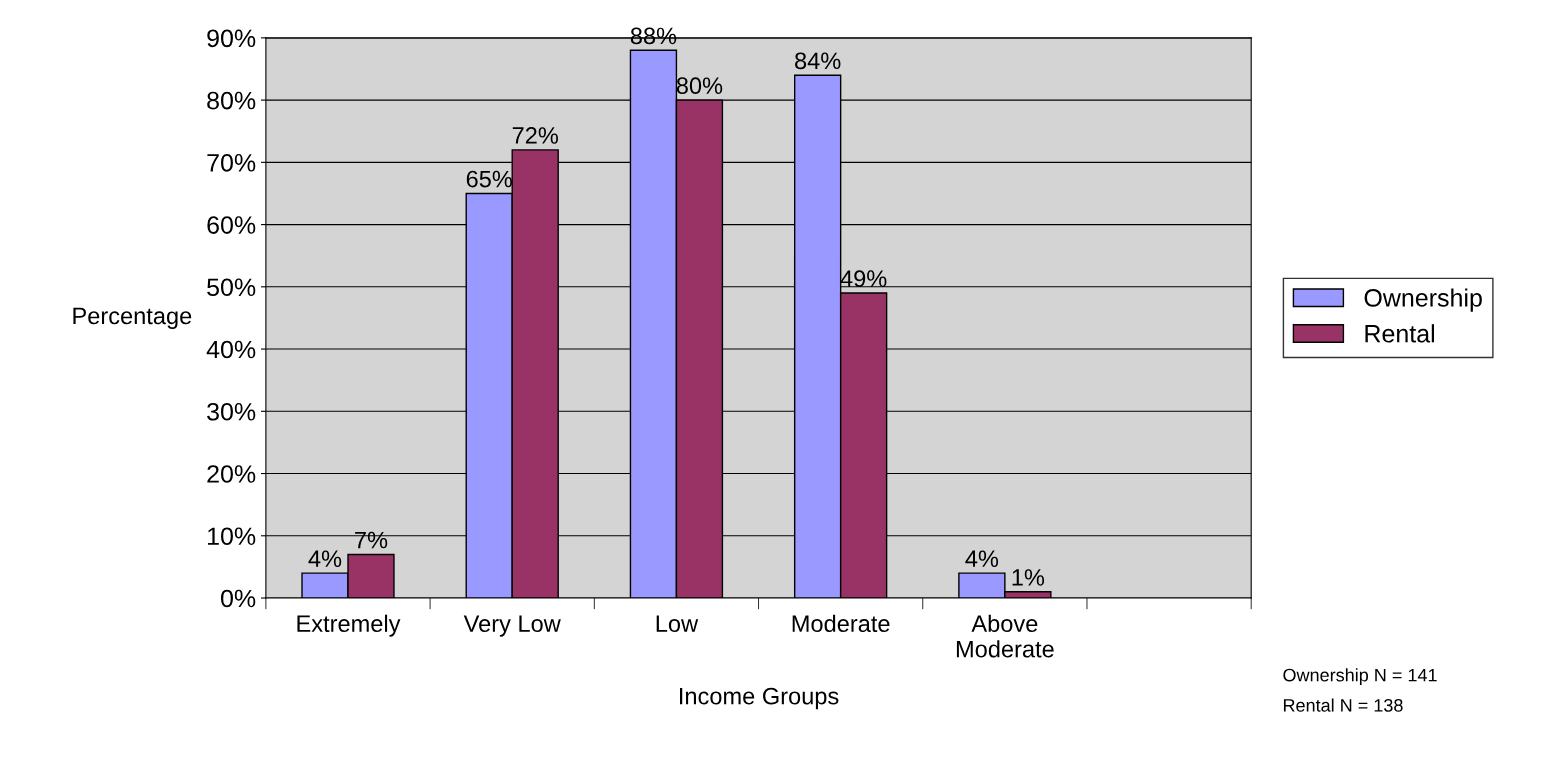  What do you see at coordinates (699, 86) in the screenshot?
I see `data-label: 80%` at bounding box center [699, 86].